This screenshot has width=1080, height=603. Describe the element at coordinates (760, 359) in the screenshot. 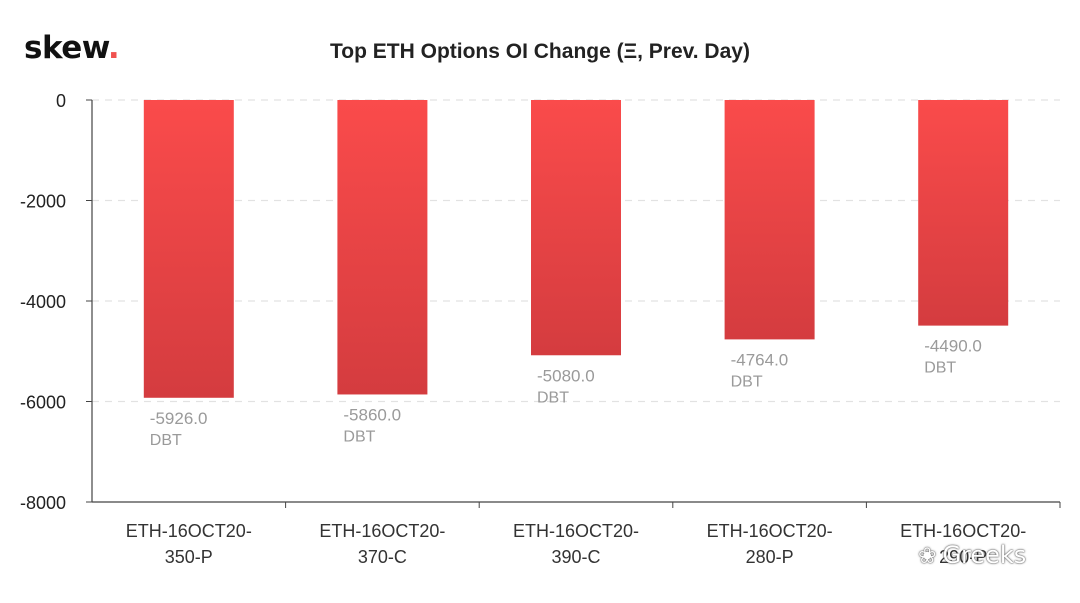

I see `data-label-value: -4764.0` at that location.